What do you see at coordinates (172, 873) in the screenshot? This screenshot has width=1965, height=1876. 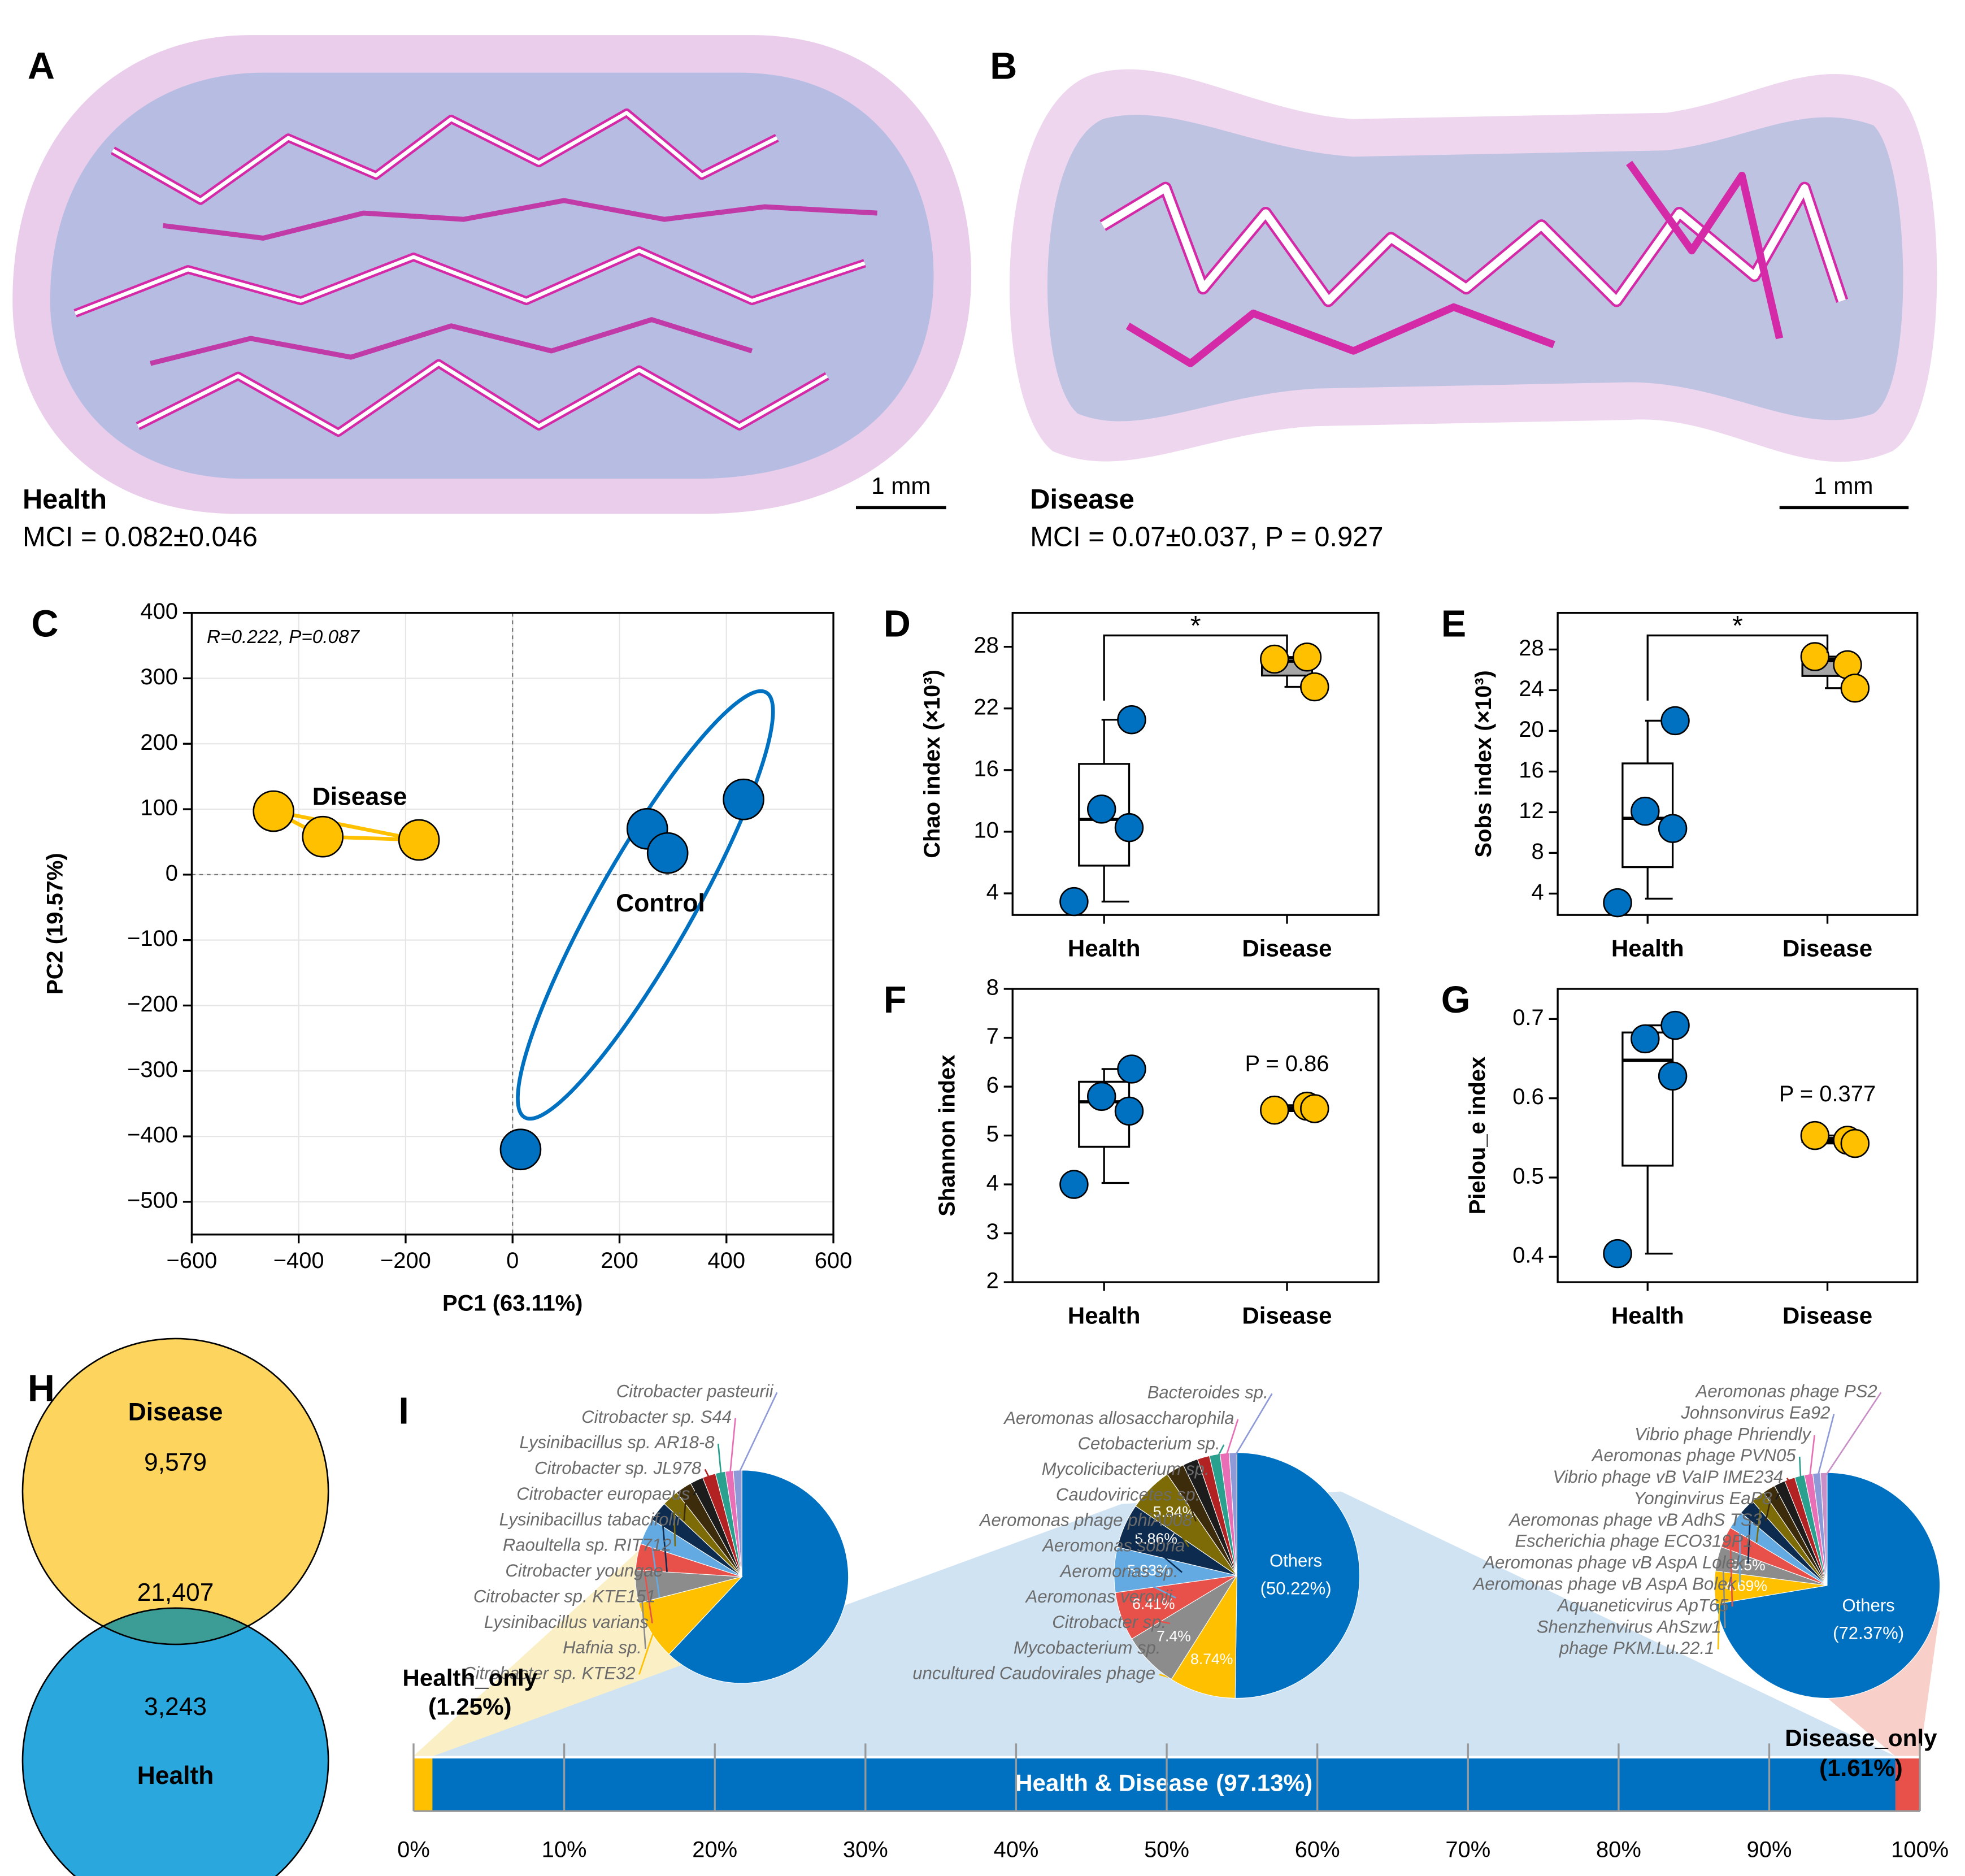 I see `y-tick-label: 0` at bounding box center [172, 873].